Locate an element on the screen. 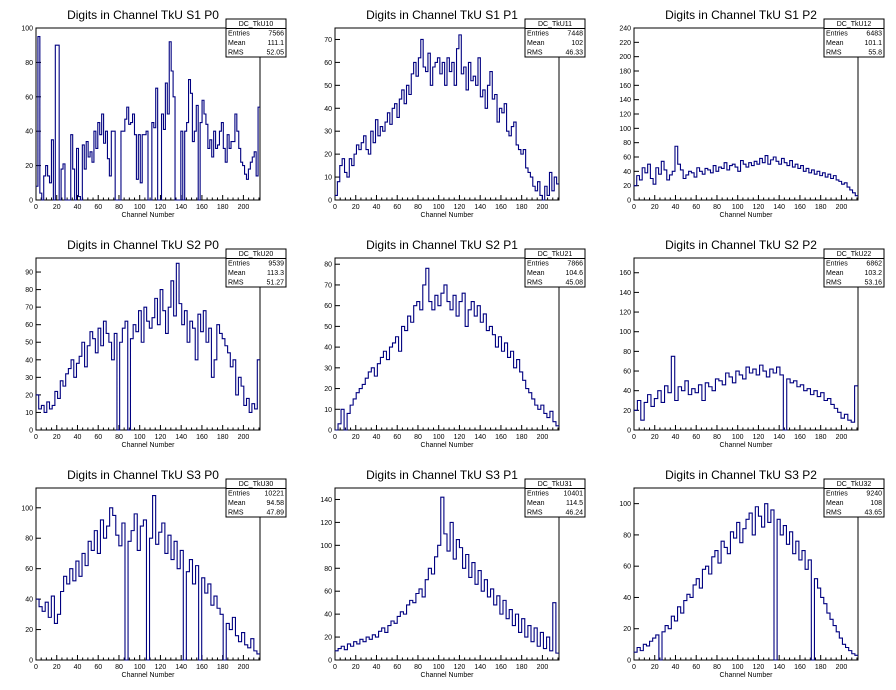 The width and height of the screenshot is (896, 690). stats-value-mean: 94.58 is located at coordinates (275, 503).